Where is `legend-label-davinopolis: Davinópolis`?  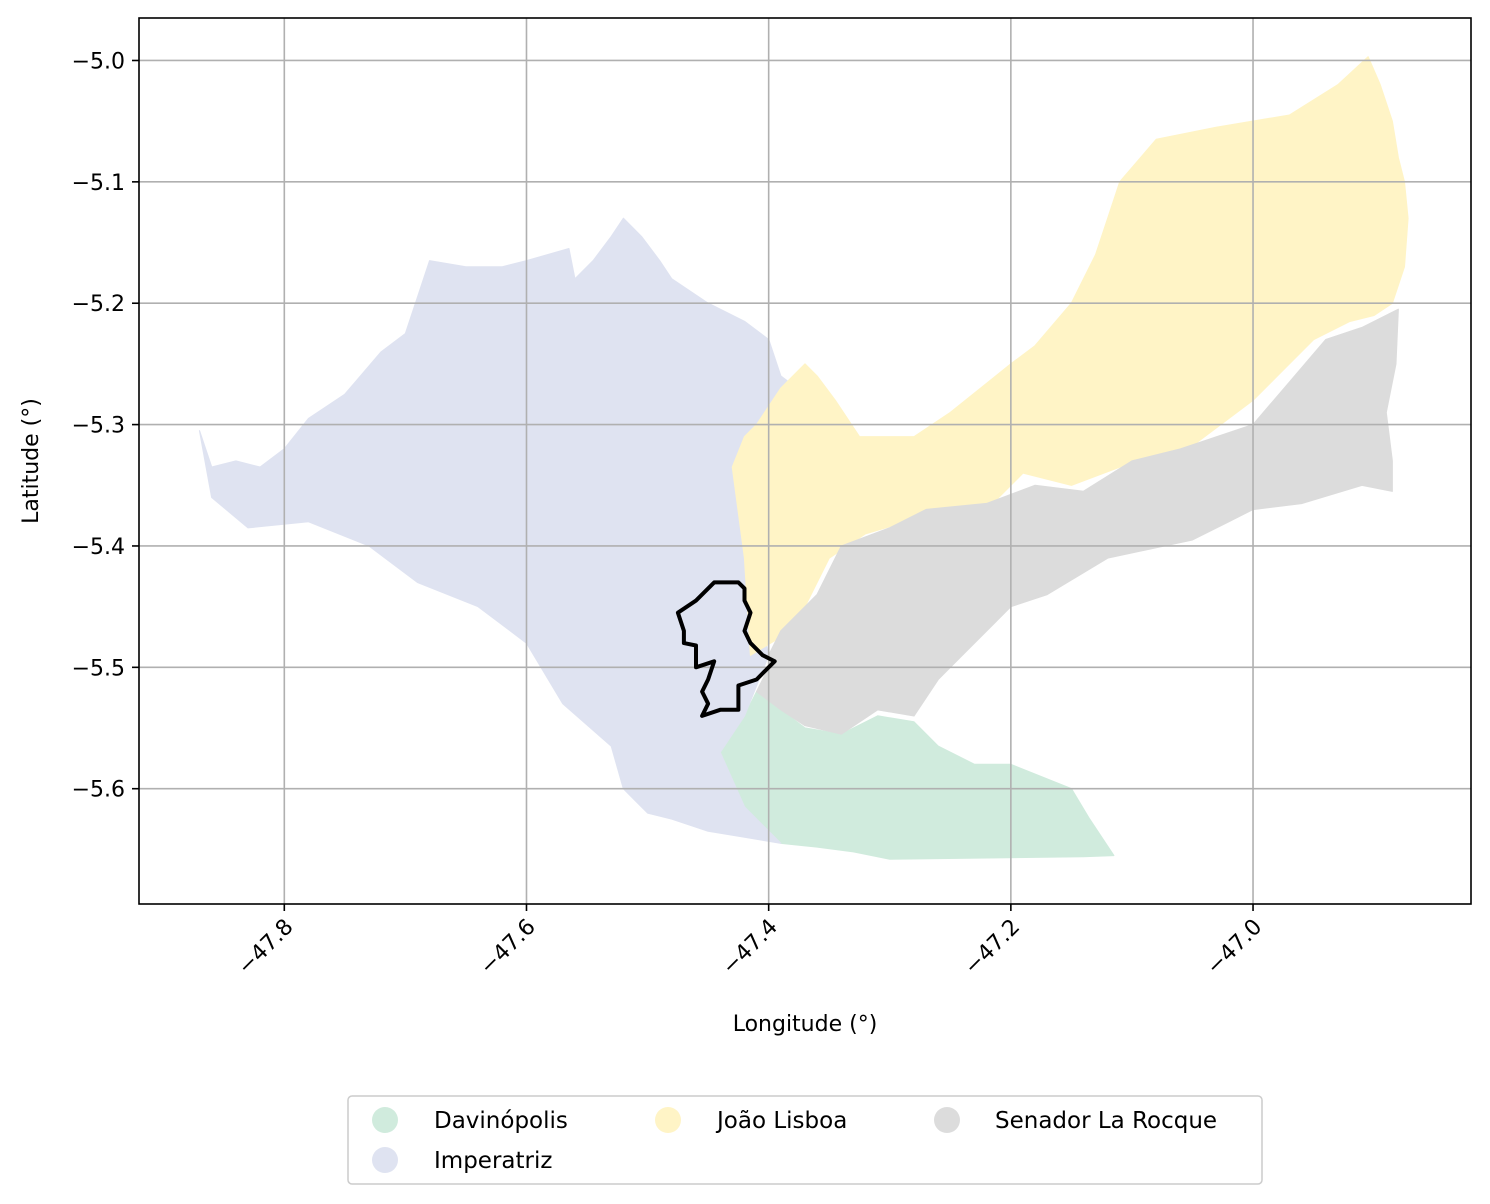
legend-label-davinopolis: Davinópolis is located at coordinates (501, 1121).